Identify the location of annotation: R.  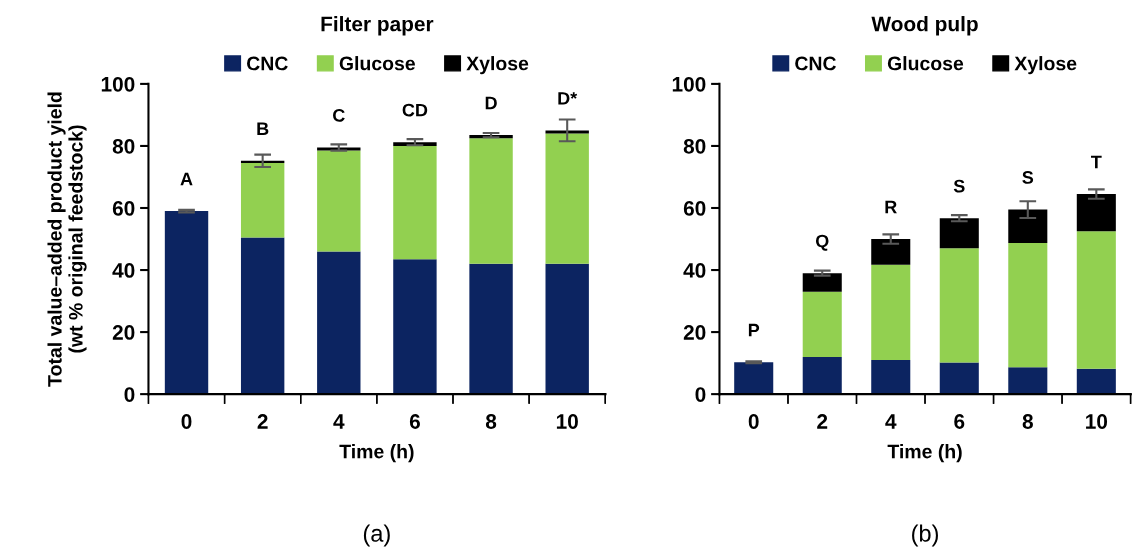
(891, 207).